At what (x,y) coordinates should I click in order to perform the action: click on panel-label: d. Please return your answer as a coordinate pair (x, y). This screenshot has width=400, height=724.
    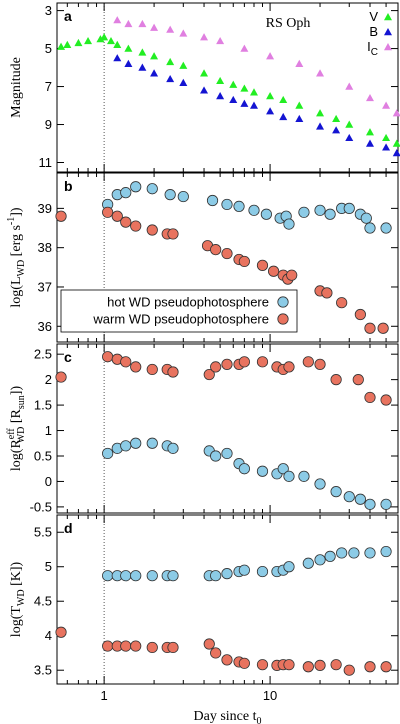
    Looking at the image, I should click on (68, 528).